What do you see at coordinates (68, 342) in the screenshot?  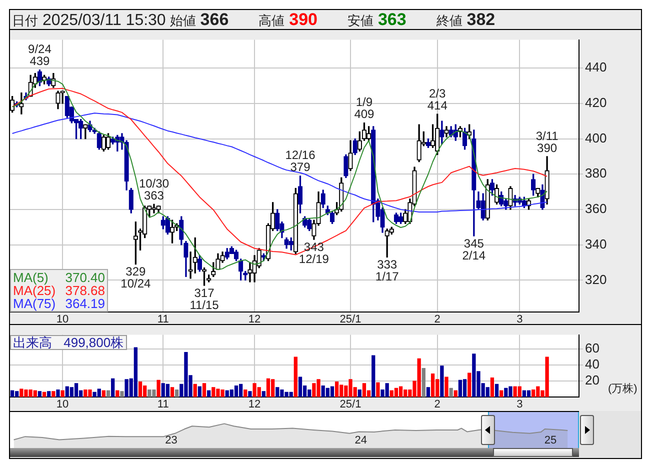 I see `chart-title: 出来高 499,800株` at bounding box center [68, 342].